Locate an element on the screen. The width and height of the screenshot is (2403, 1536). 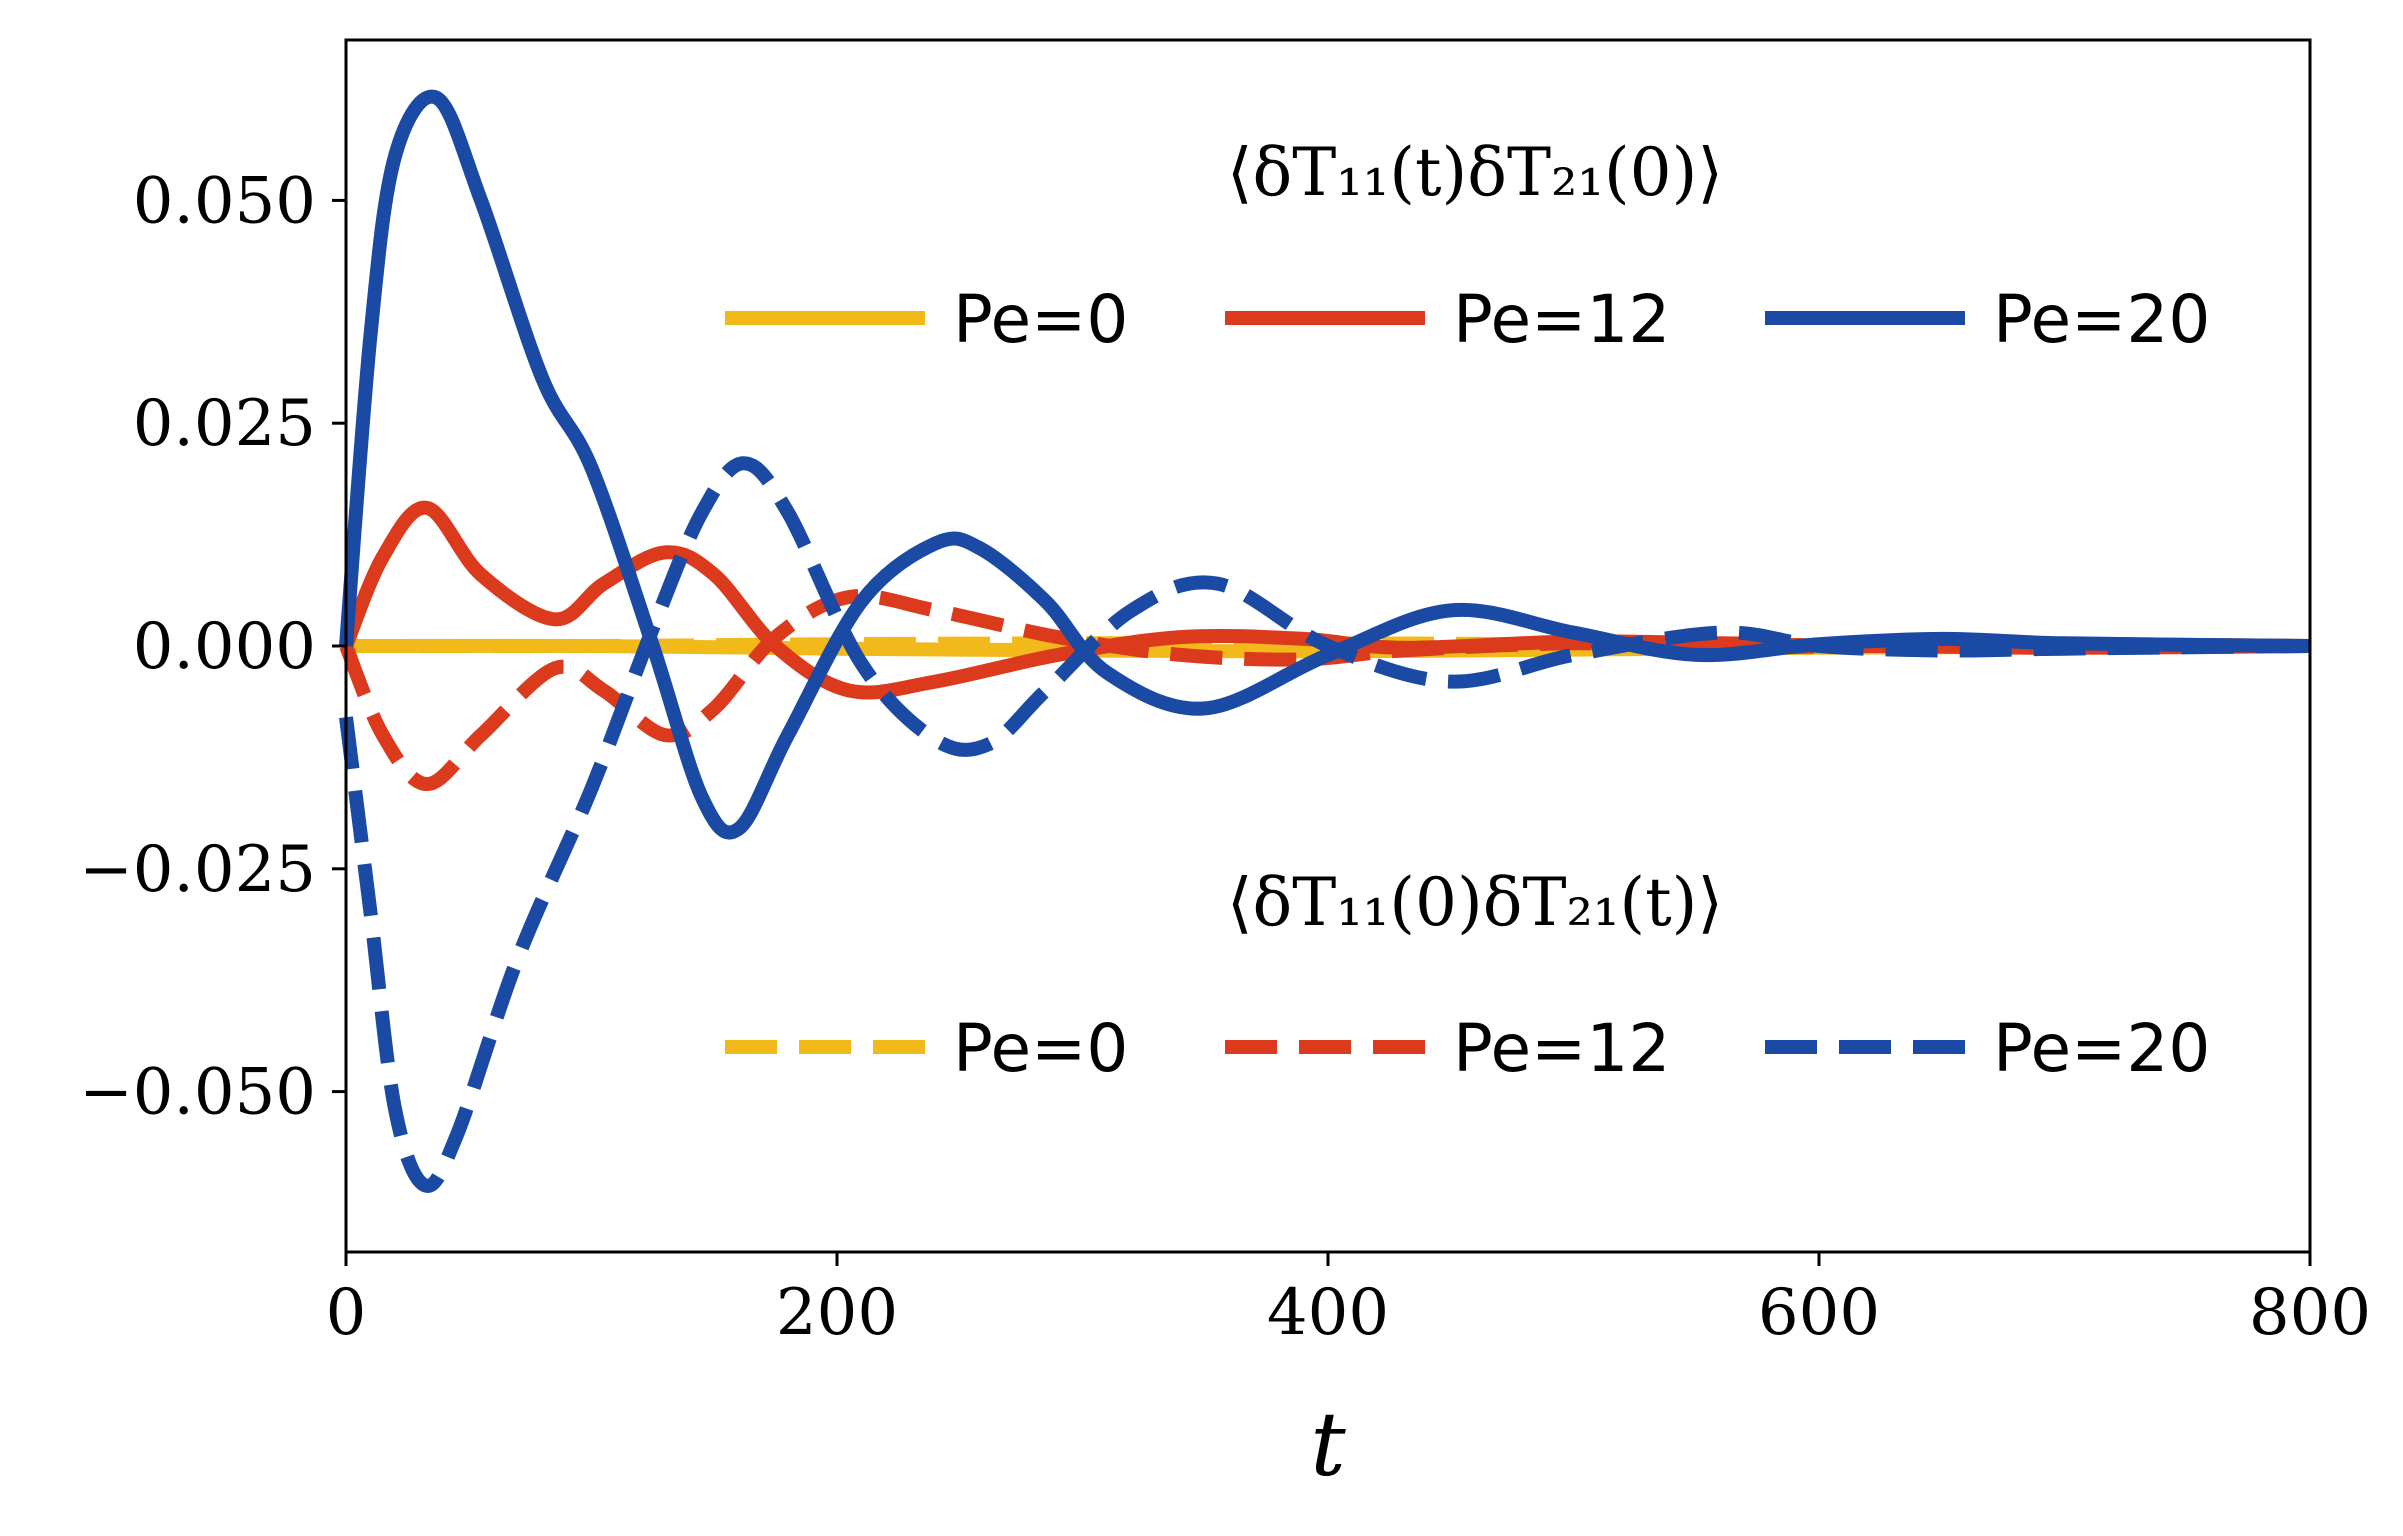
x-tick-label: 600 is located at coordinates (1819, 1313).